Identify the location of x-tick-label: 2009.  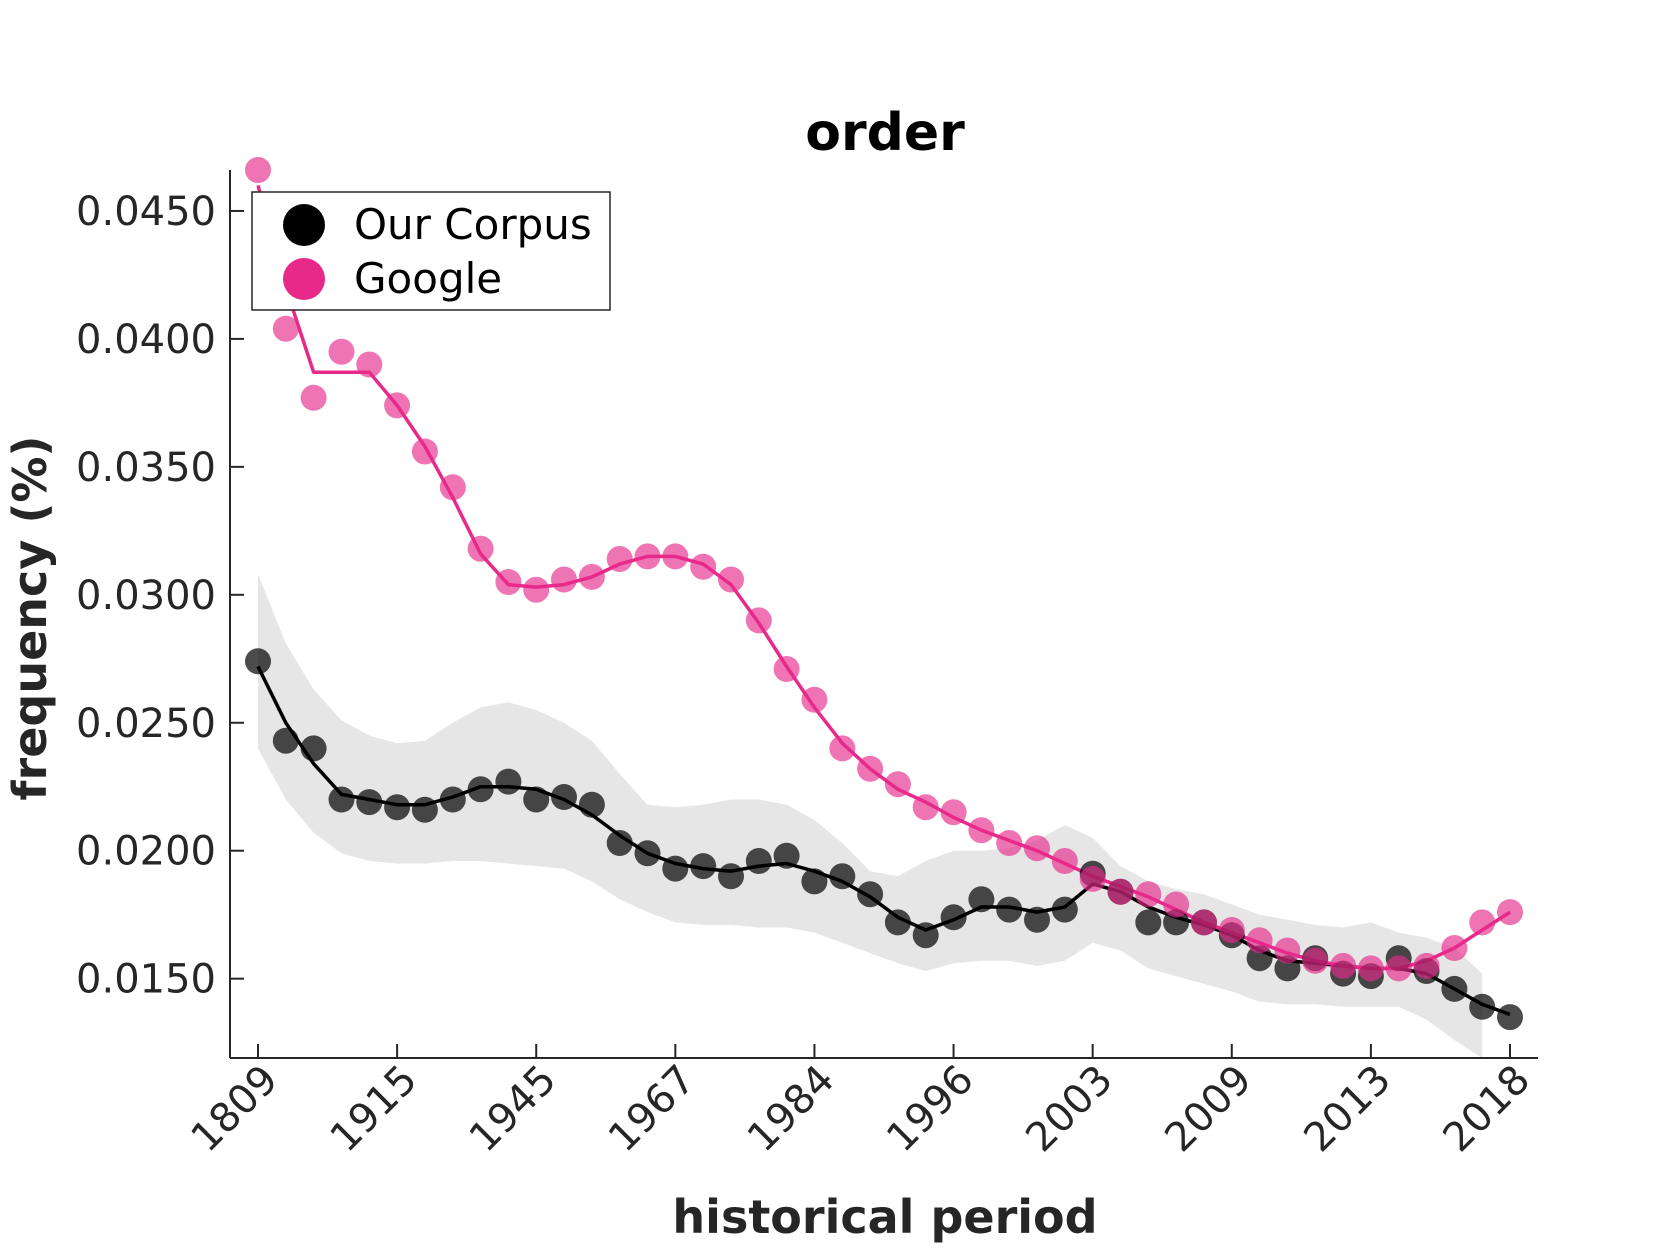
(1208, 1109).